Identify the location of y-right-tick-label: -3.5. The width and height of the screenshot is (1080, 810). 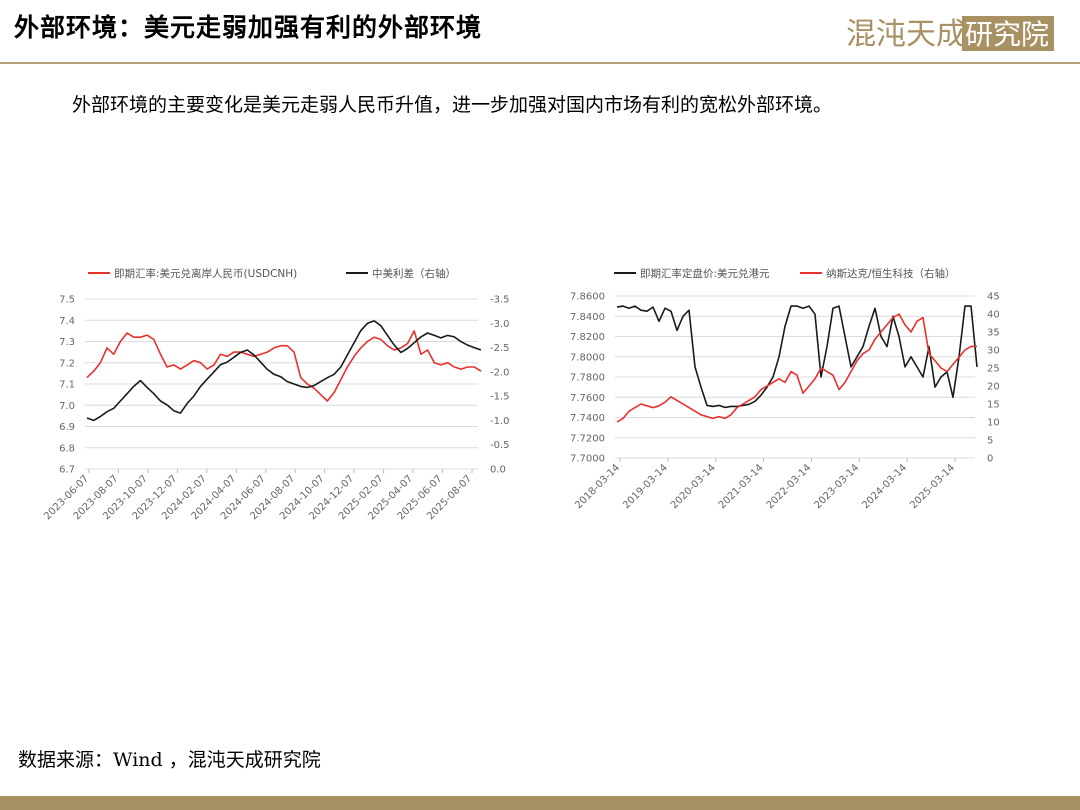
(500, 300).